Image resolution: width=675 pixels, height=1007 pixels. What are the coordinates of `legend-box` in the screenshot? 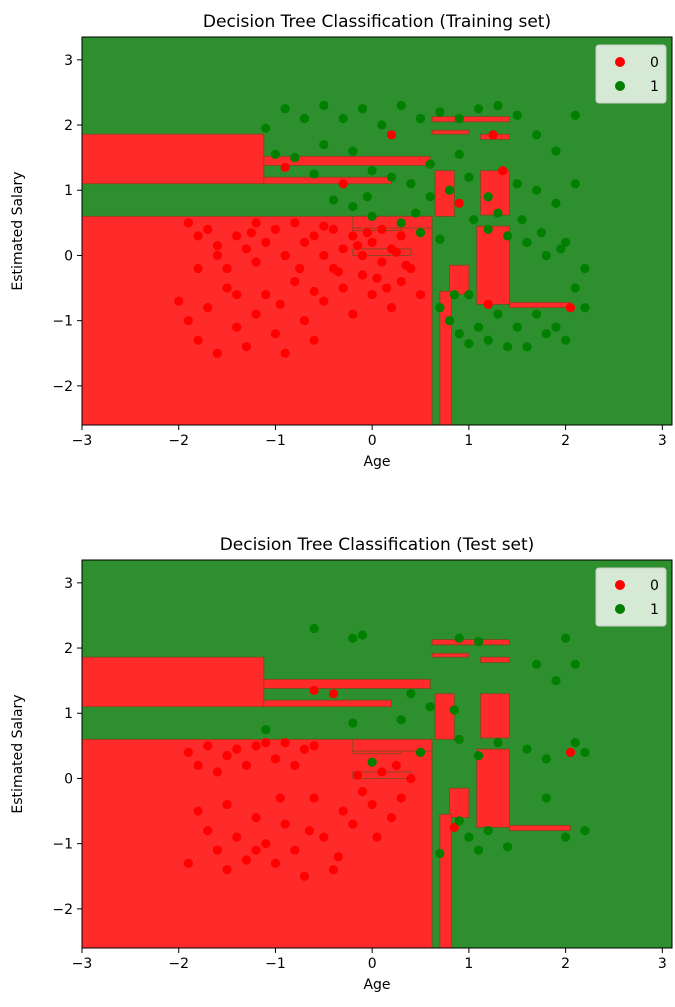 It's located at (631, 597).